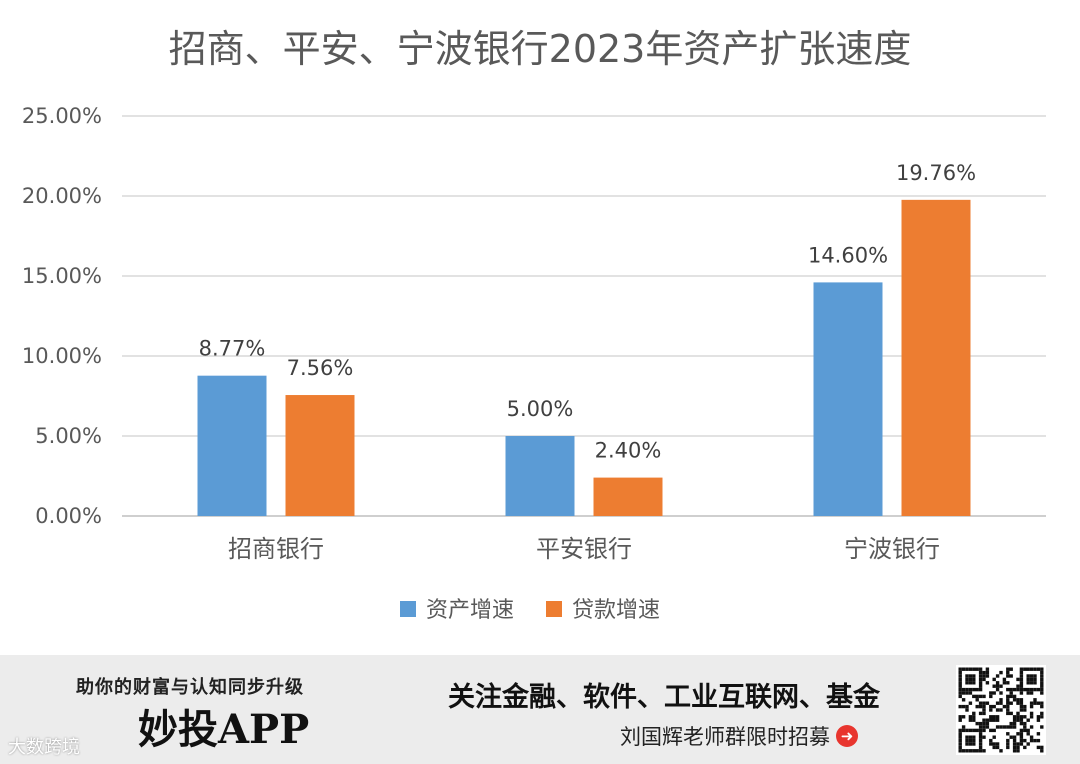 The height and width of the screenshot is (764, 1080). Describe the element at coordinates (470, 610) in the screenshot. I see `legend-label: 资产增速` at that location.